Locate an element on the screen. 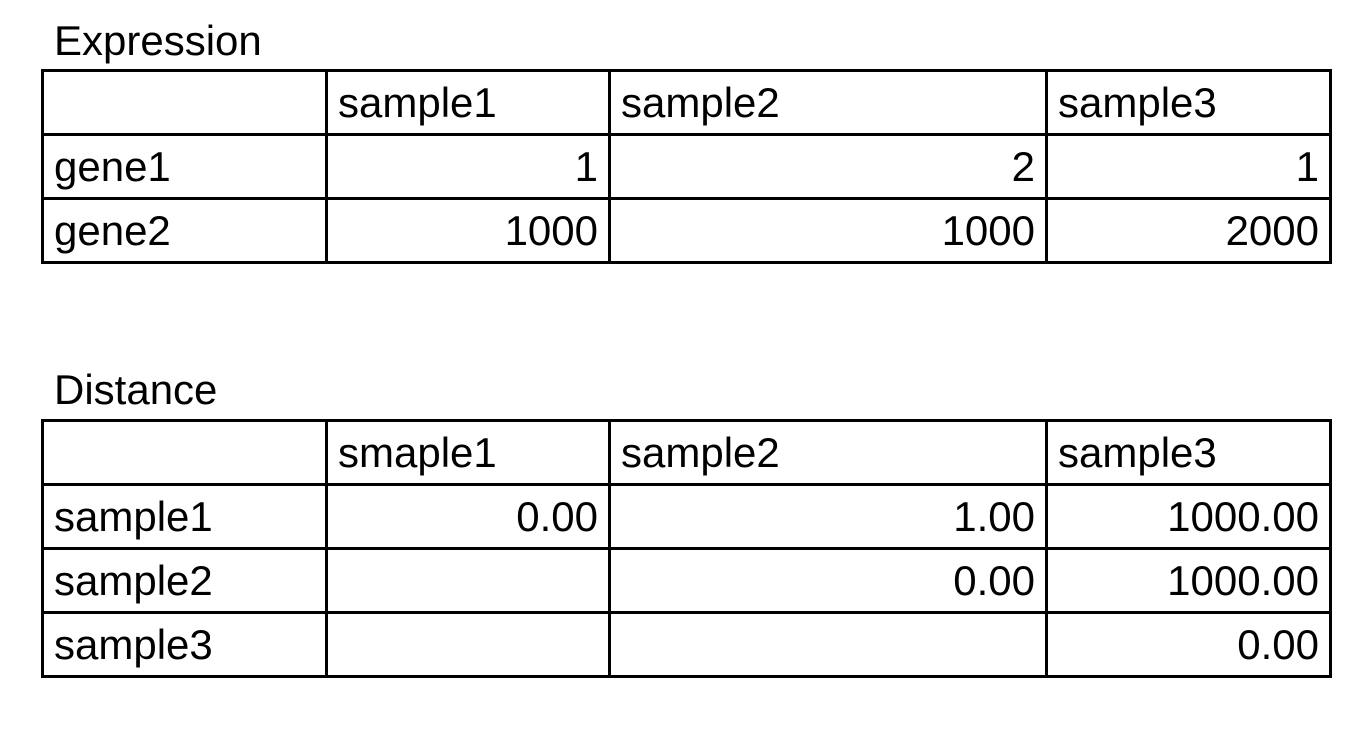  table-row: gene2 1000 1000 2000 is located at coordinates (686, 230).